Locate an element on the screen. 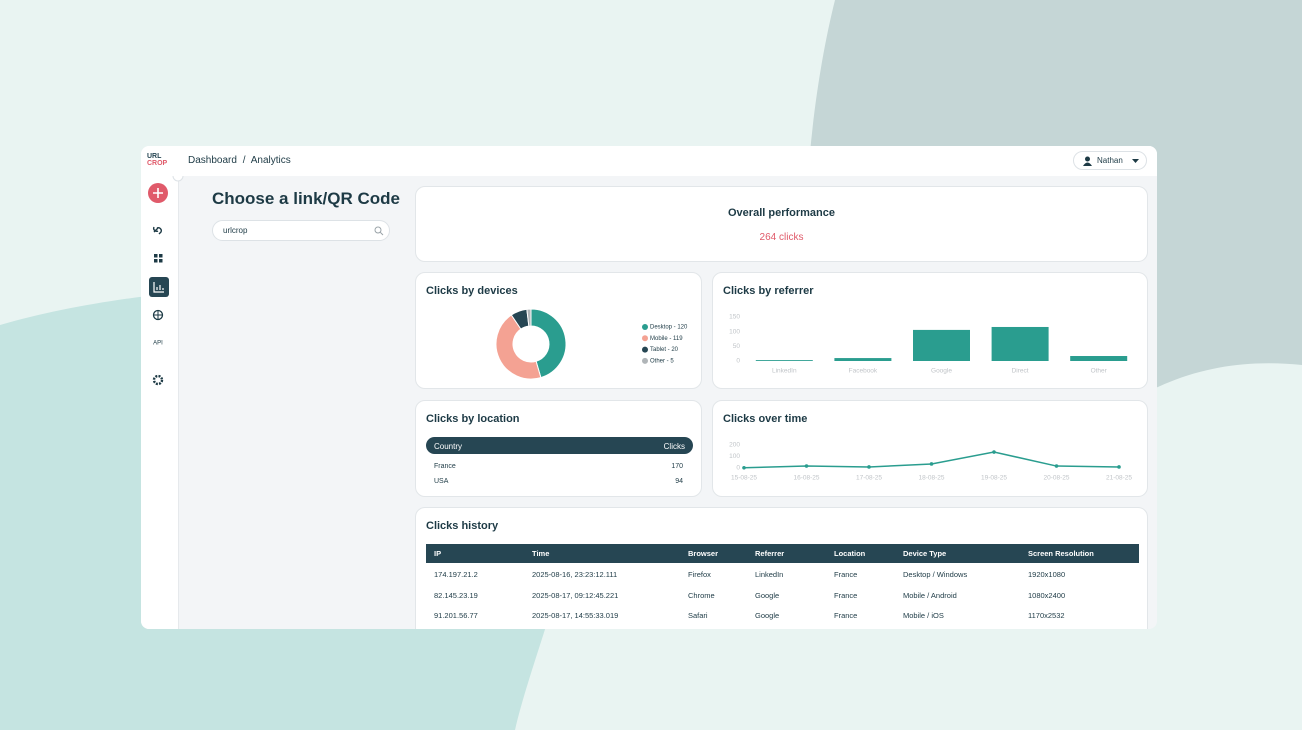 The width and height of the screenshot is (1302, 730). x-tick-label: 18-08-25 is located at coordinates (931, 478).